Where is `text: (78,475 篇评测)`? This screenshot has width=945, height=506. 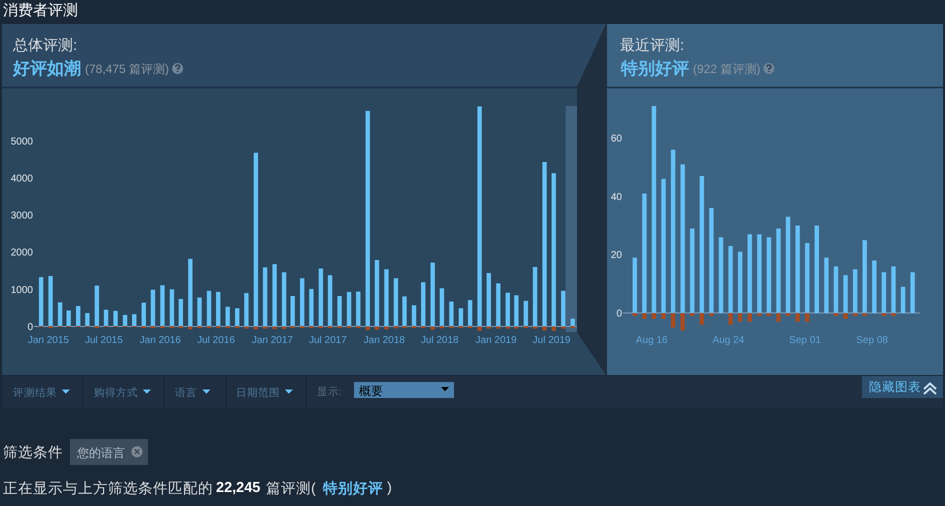
text: (78,475 篇评测) is located at coordinates (127, 69).